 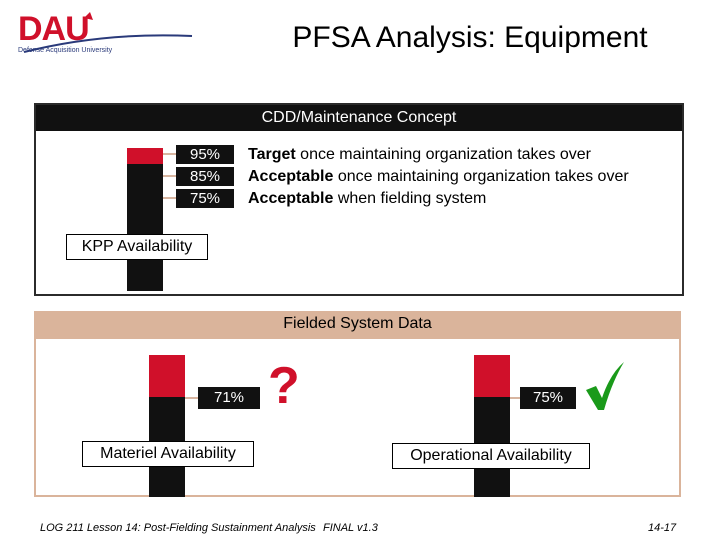 I want to click on operational-availability-label: Operational Availability, so click(x=491, y=456).